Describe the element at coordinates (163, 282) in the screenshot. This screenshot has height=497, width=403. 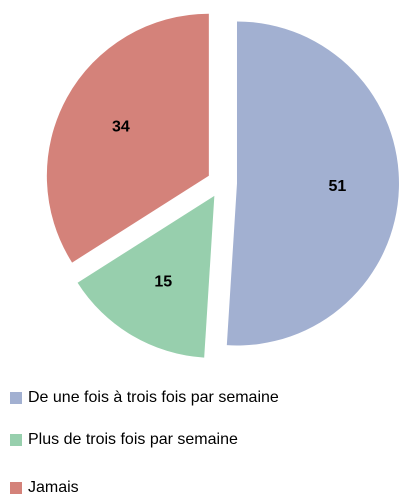
I see `data-label: 15` at that location.